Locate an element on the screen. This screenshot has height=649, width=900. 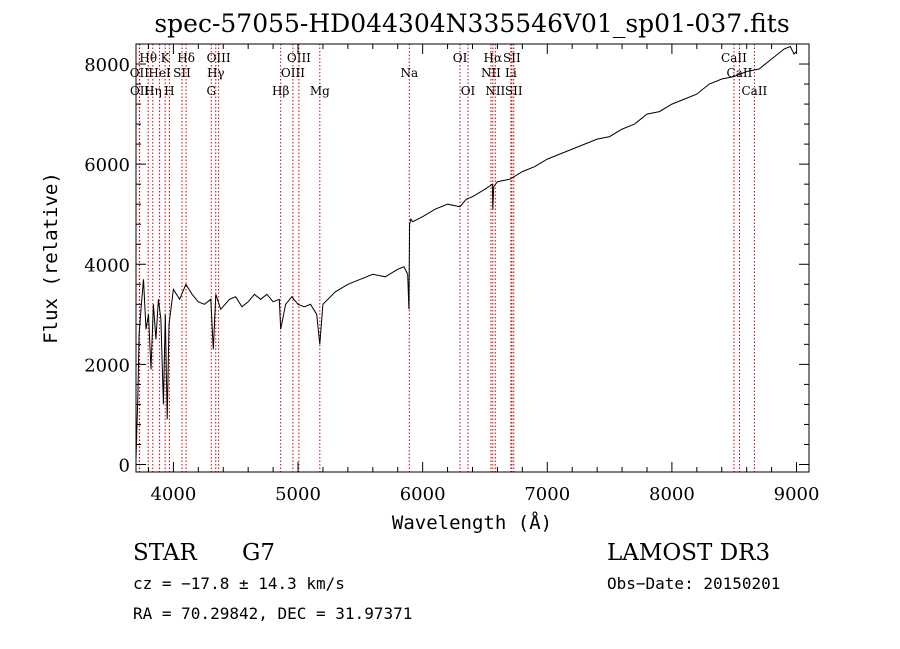
survey-name: LAMOST DR3 is located at coordinates (688, 553).